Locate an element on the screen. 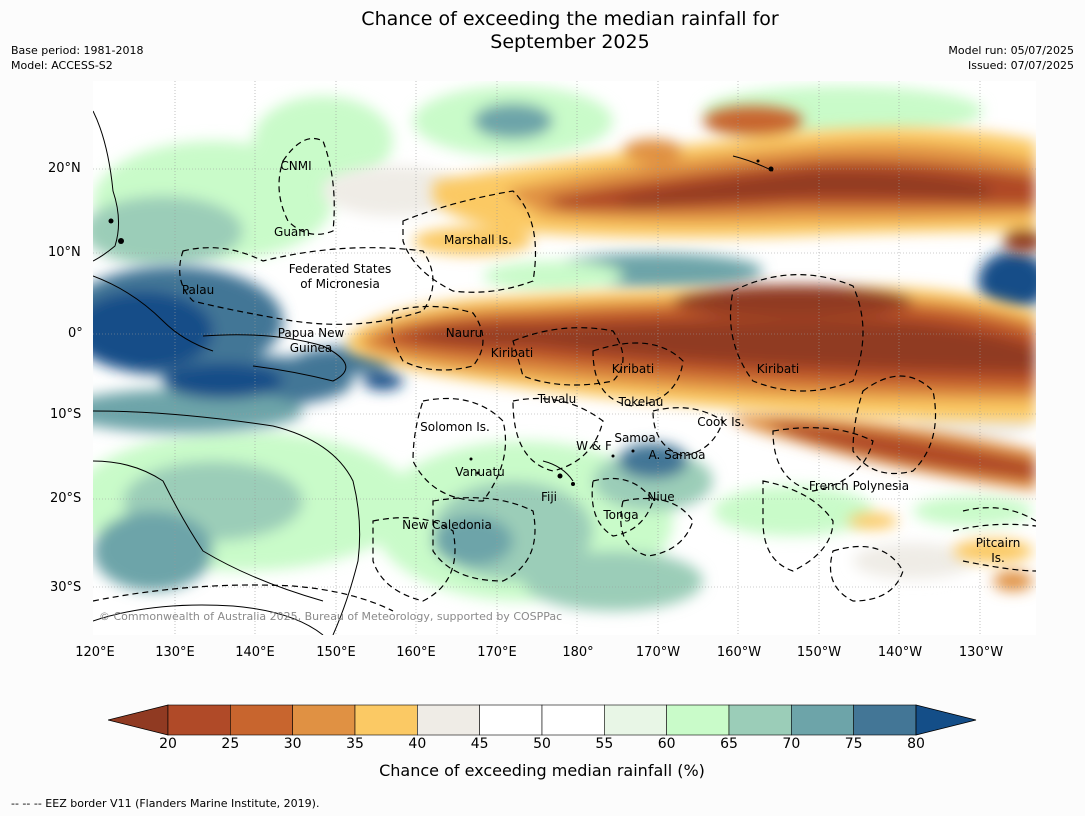  lat-label-20s: 20°S is located at coordinates (66, 498).